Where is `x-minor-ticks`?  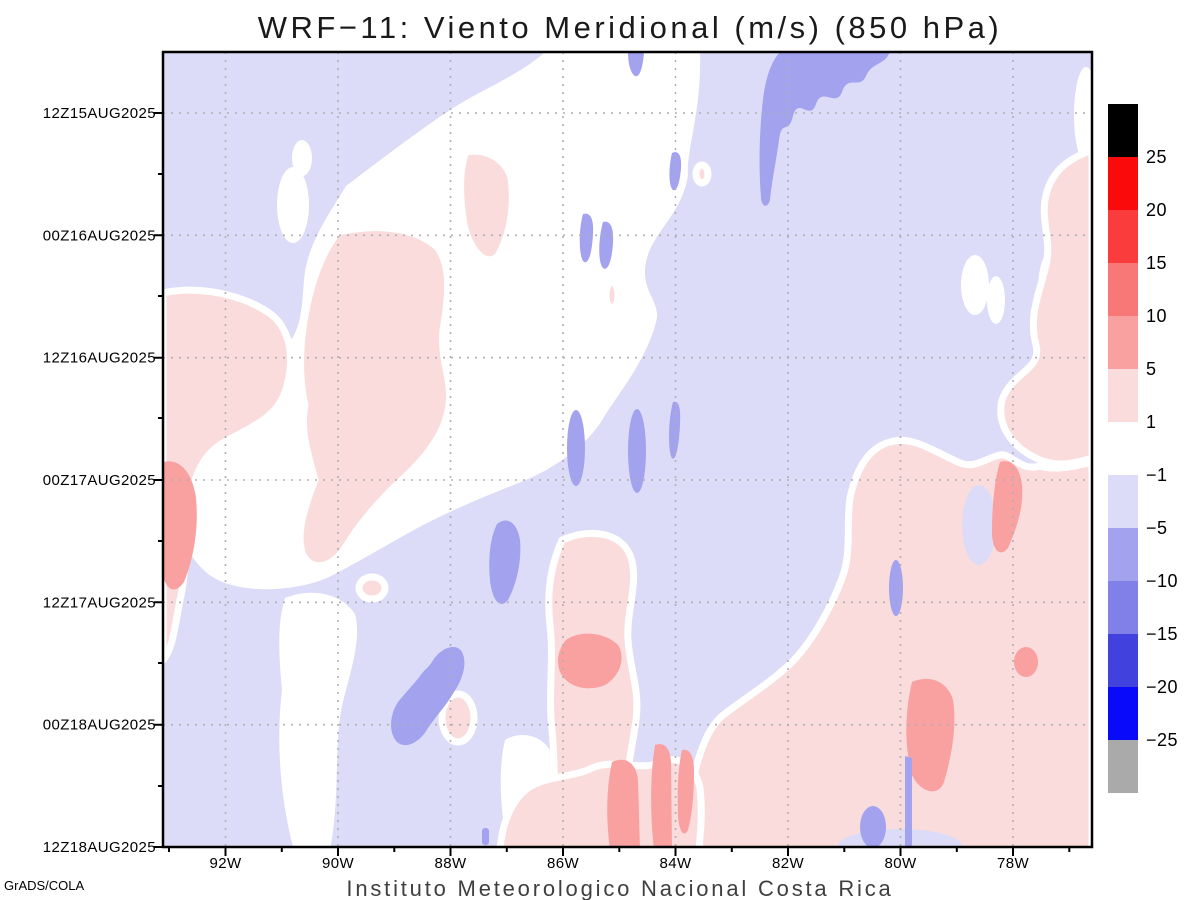 x-minor-ticks is located at coordinates (619, 849).